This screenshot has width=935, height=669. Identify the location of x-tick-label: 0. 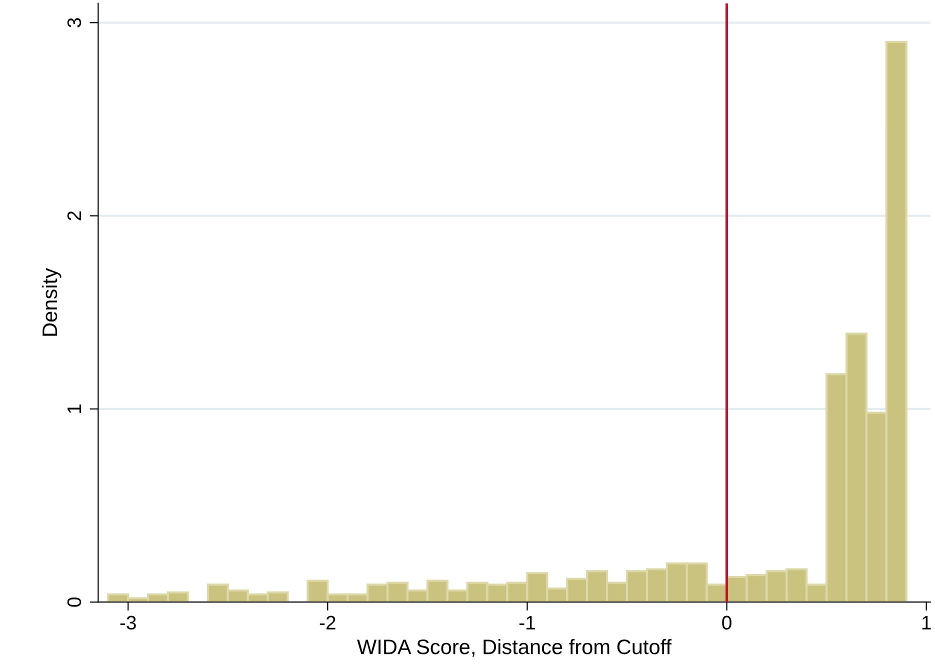
(727, 623).